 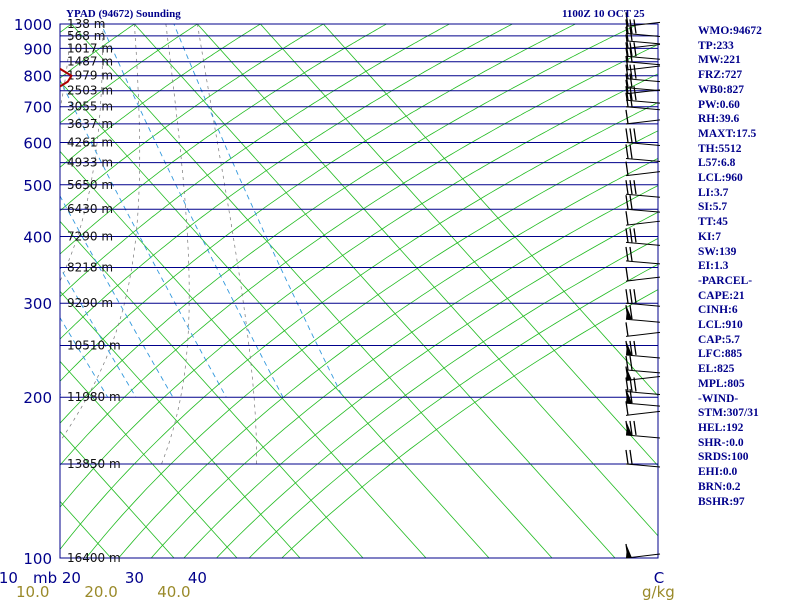 What do you see at coordinates (173, 591) in the screenshot?
I see `mixing-ratio-tick-label: 40.0` at bounding box center [173, 591].